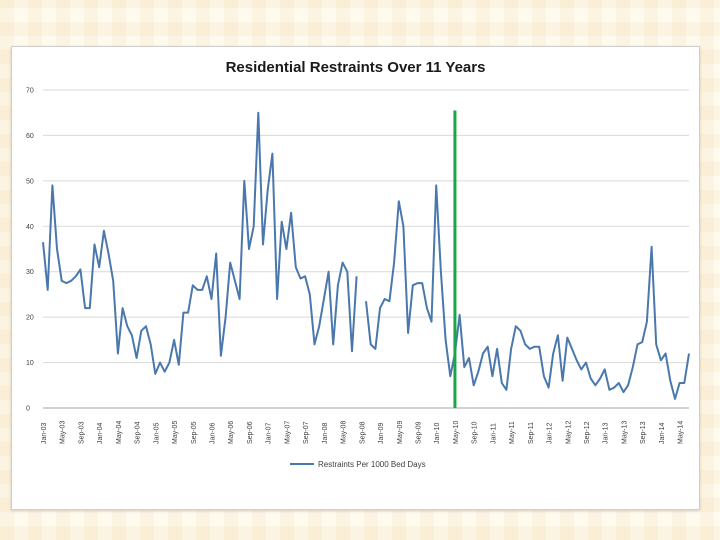  I want to click on x-tick-label: May-08, so click(344, 432).